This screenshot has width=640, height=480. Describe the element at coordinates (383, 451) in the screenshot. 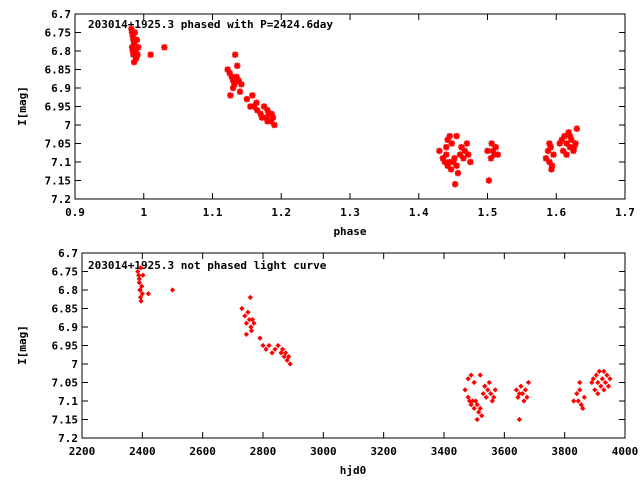

I see `x-tick-label: 3200` at that location.